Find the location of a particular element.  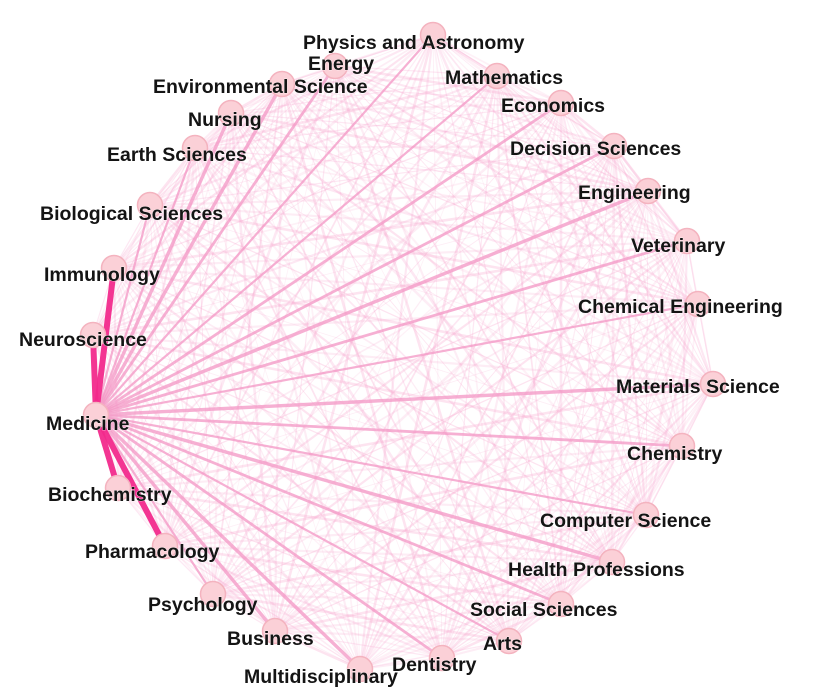

edge-energy-mathematics is located at coordinates (416, 71).